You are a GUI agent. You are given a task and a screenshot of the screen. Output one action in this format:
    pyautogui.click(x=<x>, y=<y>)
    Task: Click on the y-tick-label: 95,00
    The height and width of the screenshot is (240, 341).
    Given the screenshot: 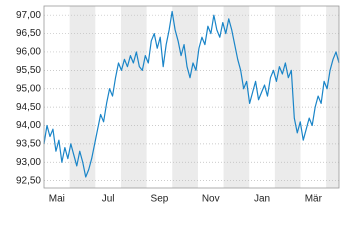 What is the action you would take?
    pyautogui.click(x=28, y=88)
    